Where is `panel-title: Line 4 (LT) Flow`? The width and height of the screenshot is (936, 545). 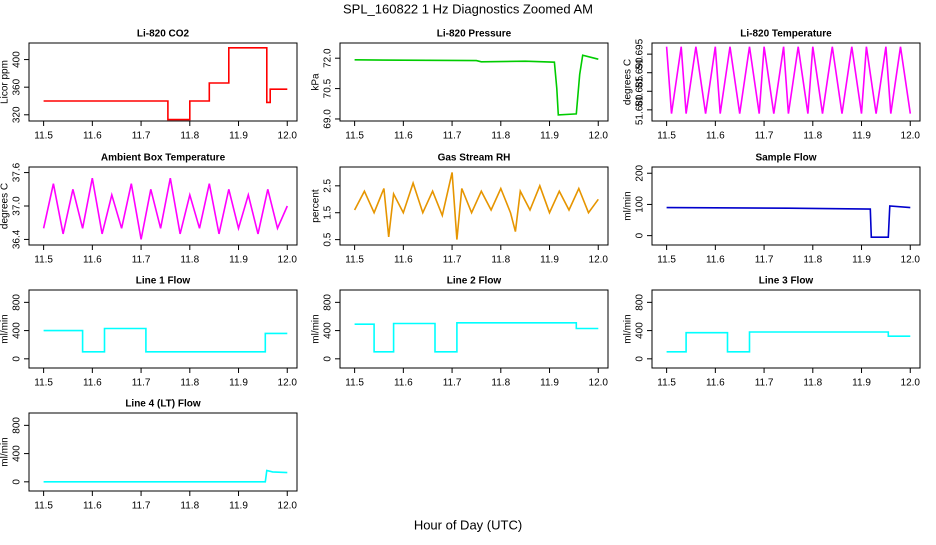 panel-title: Line 4 (LT) Flow is located at coordinates (163, 404).